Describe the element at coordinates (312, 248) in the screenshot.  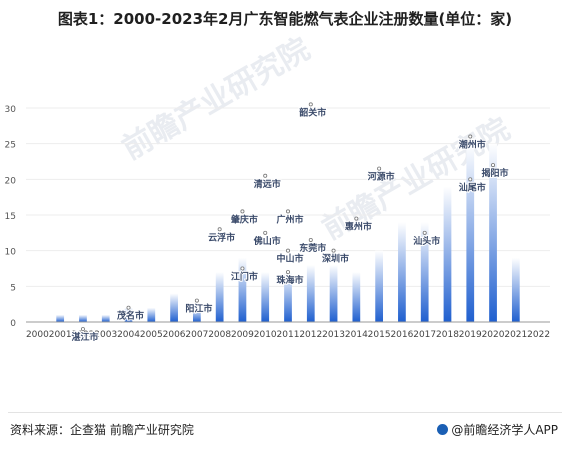
I see `annotation-label: 东莞市` at that location.